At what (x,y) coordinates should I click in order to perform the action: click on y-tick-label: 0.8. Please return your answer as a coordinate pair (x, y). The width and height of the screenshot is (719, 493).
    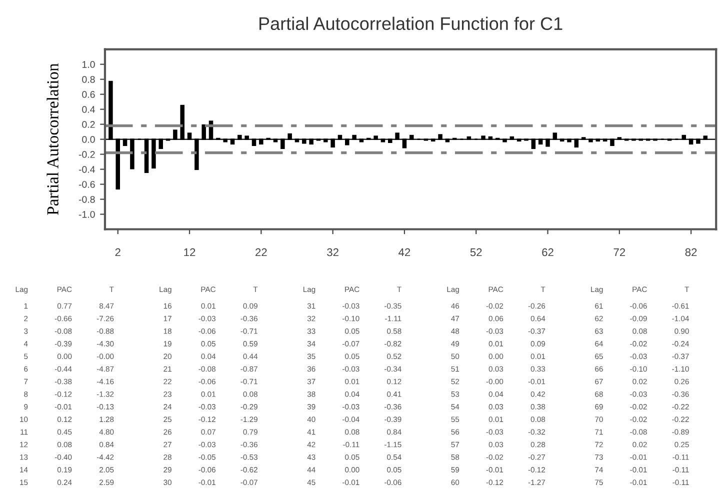
    Looking at the image, I should click on (88, 79).